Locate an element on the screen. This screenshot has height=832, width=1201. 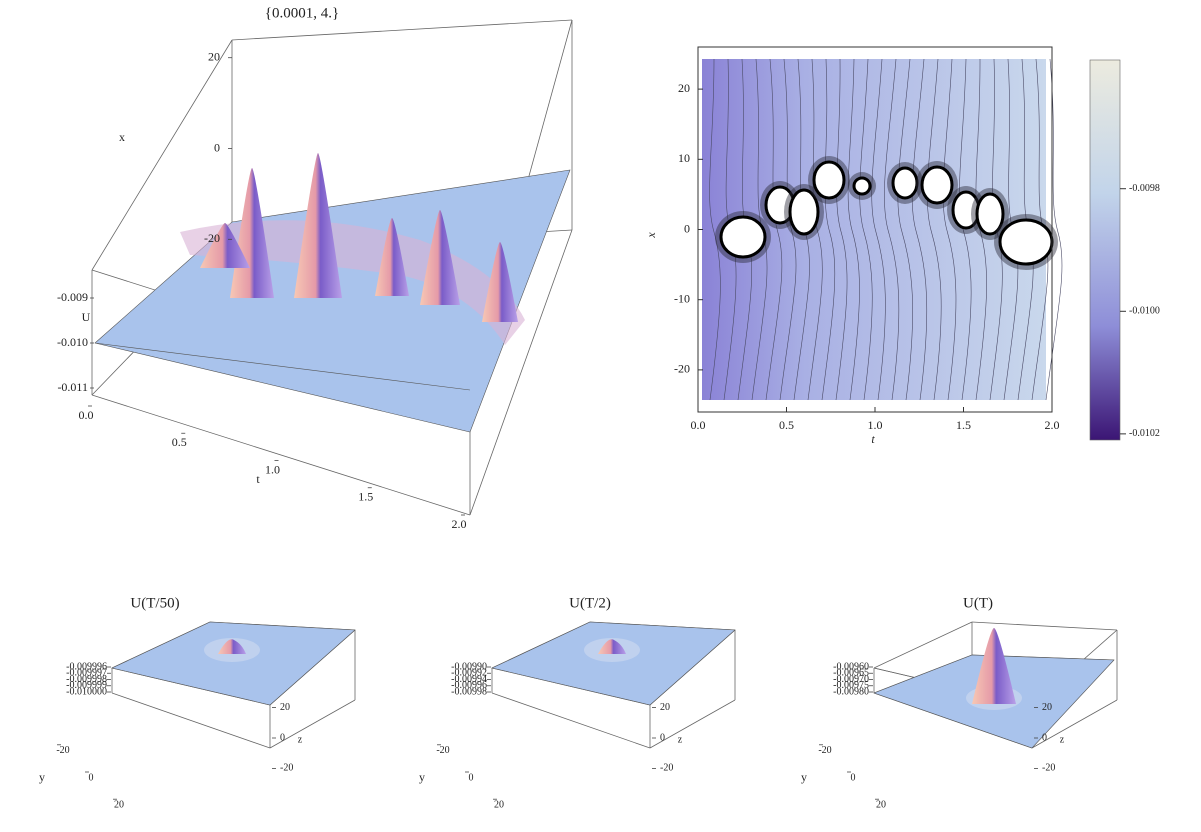
tick-label: -0.00998 is located at coordinates (469, 691).